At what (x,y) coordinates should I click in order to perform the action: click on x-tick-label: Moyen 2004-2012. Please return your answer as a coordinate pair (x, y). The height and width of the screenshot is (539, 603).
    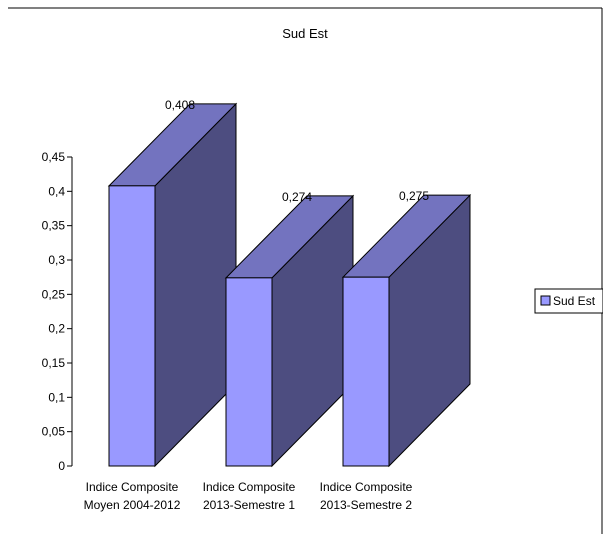
    Looking at the image, I should click on (132, 505).